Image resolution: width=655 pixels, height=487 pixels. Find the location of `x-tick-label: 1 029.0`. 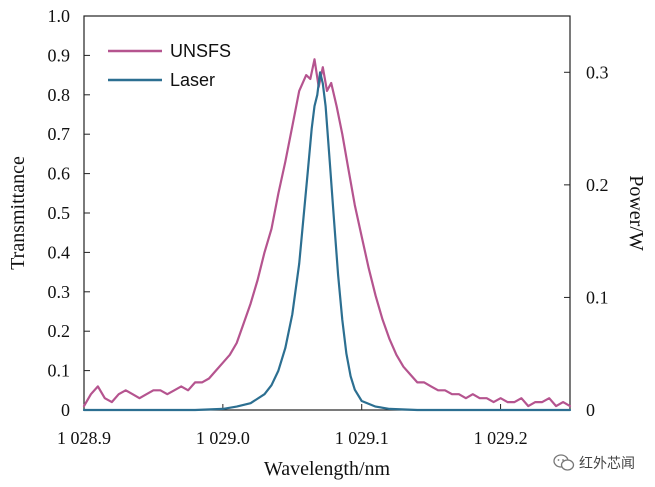

x-tick-label: 1 029.0 is located at coordinates (223, 438).